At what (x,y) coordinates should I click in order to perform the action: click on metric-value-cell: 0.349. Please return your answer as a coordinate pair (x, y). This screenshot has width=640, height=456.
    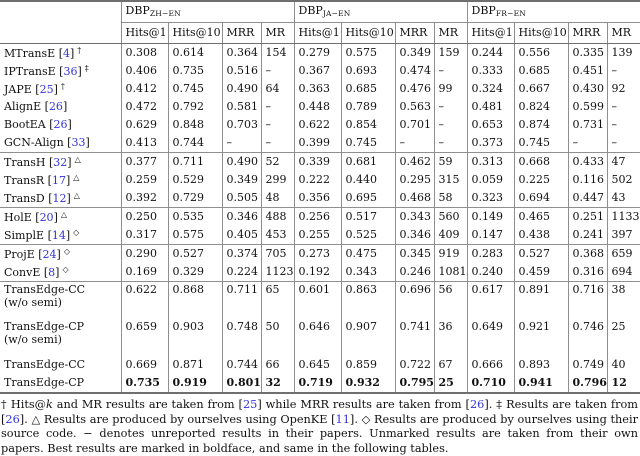
    Looking at the image, I should click on (414, 52).